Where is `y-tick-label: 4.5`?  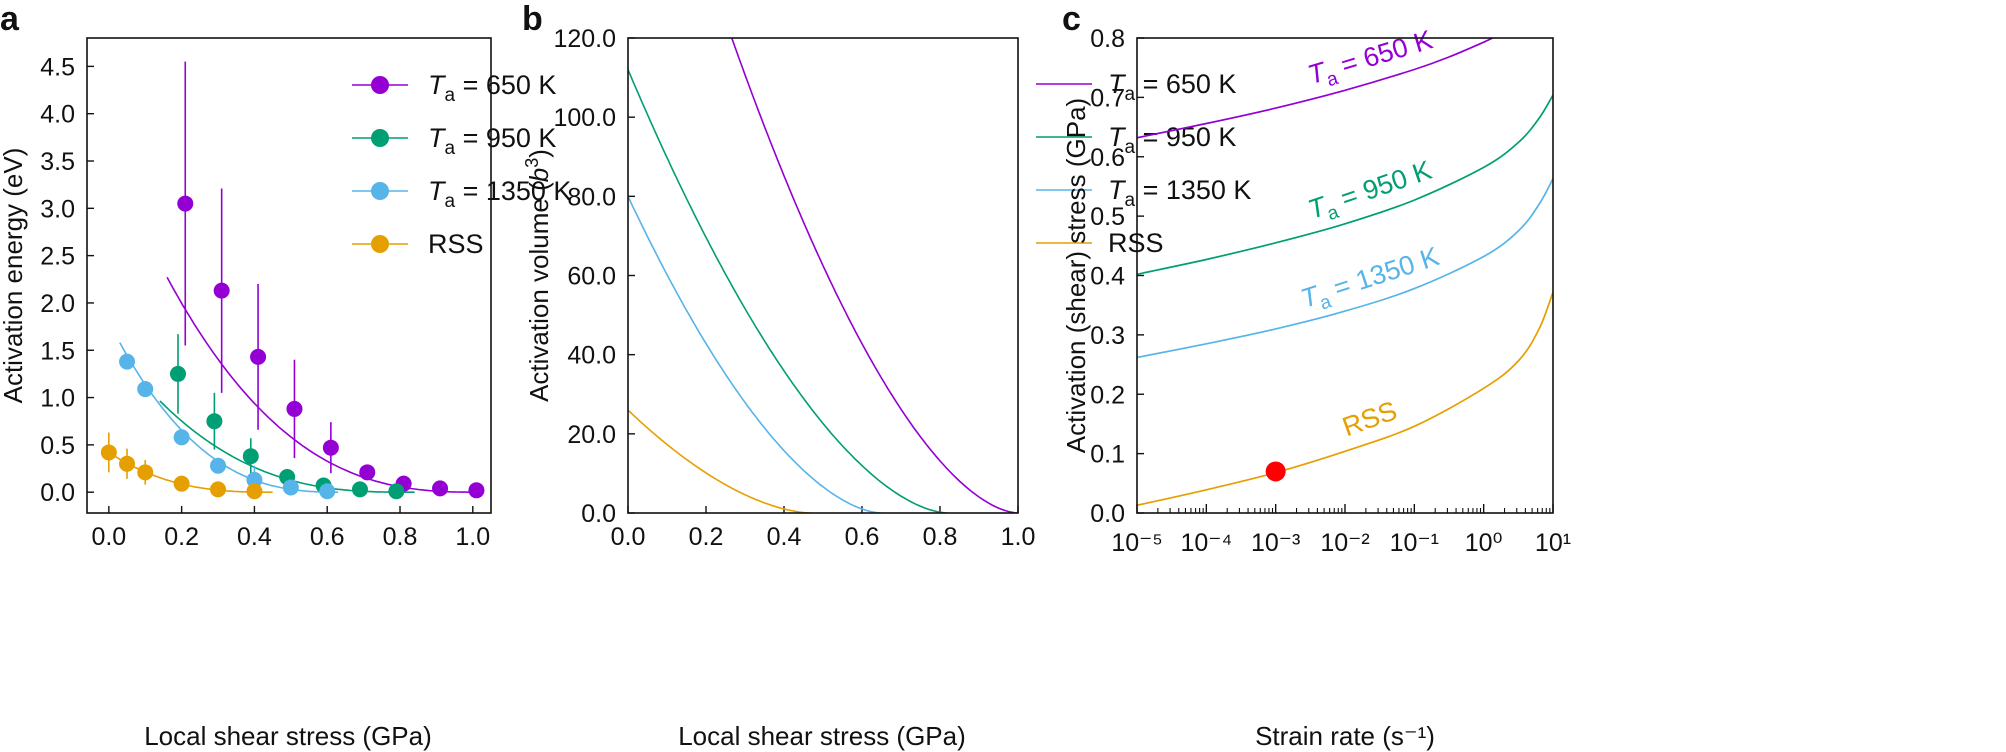 y-tick-label: 4.5 is located at coordinates (57, 67).